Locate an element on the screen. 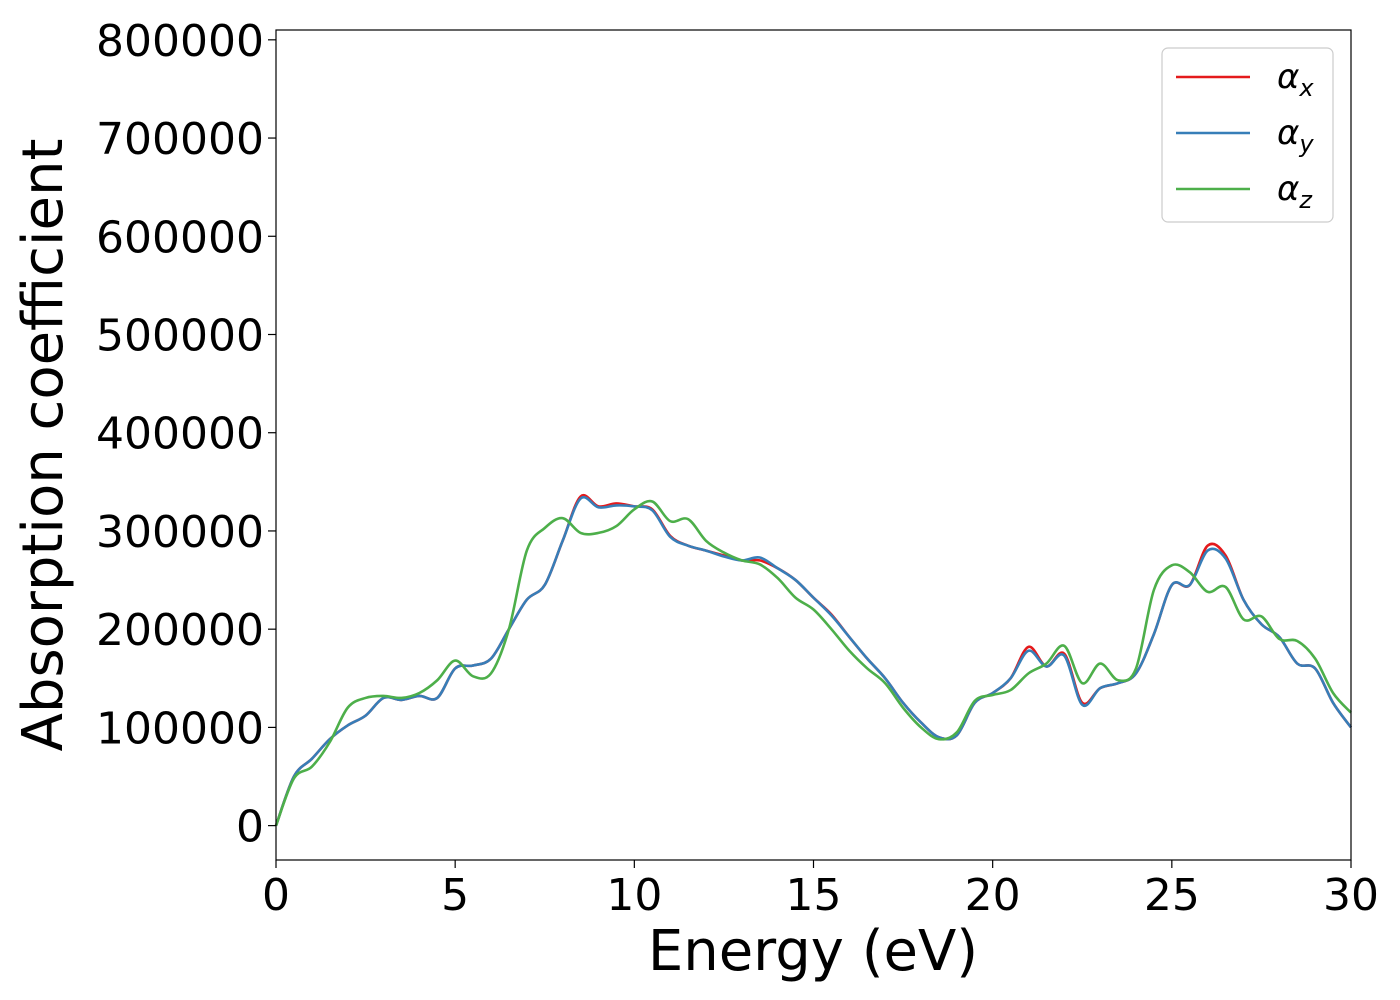 The width and height of the screenshot is (1400, 1000). y-axis-title-group: Absorption coefficient is located at coordinates (43, 445).